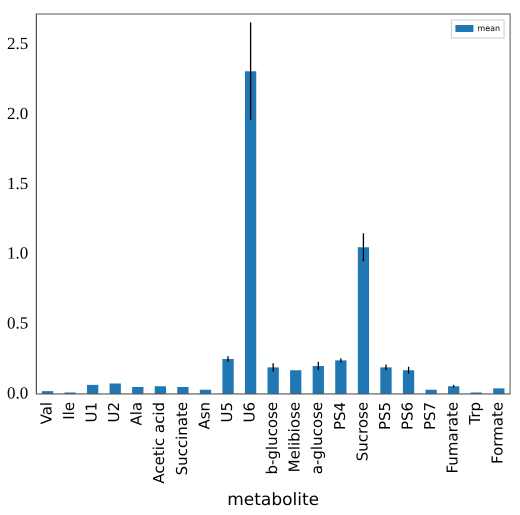  I want to click on x-tick-label: PS5, so click(385, 416).